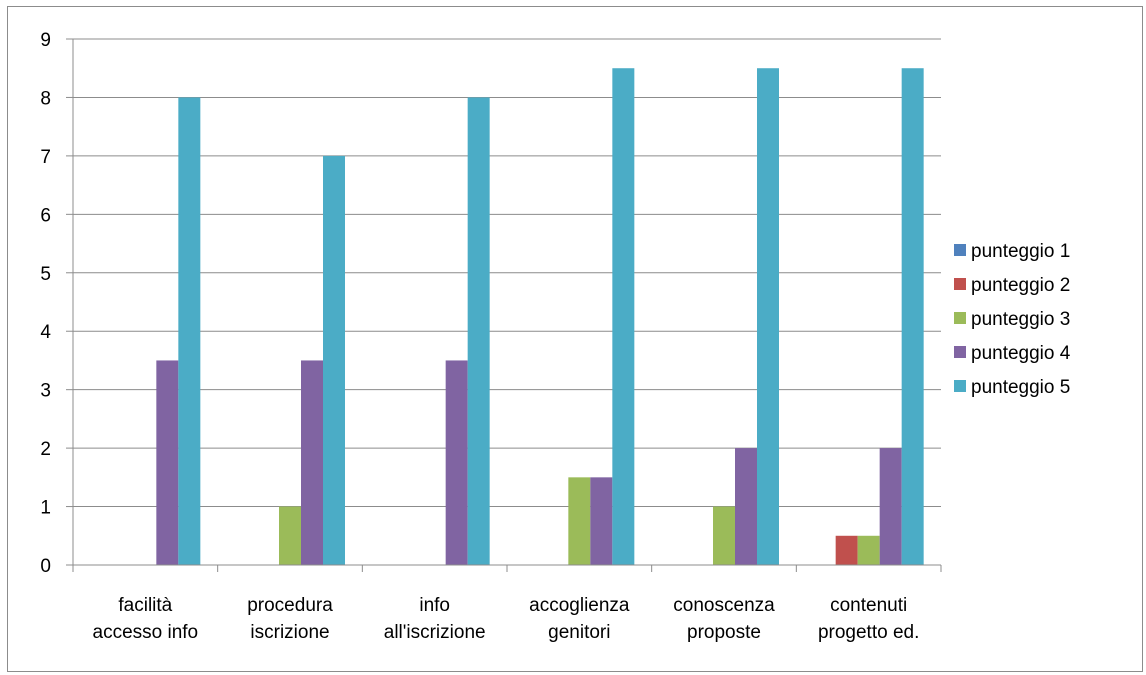 The height and width of the screenshot is (675, 1146). What do you see at coordinates (45, 40) in the screenshot?
I see `y-tick-label: 9` at bounding box center [45, 40].